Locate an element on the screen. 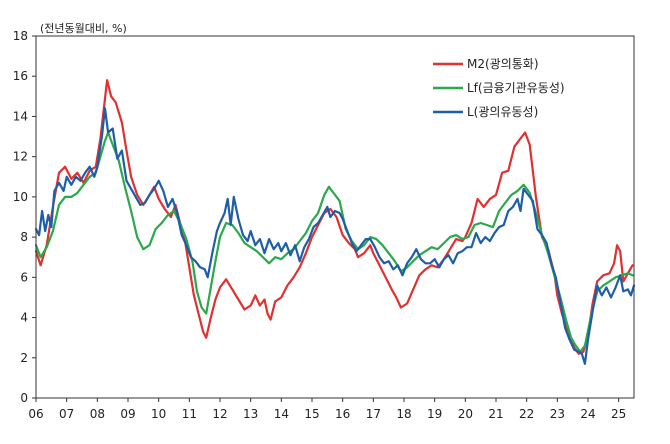  x-tick-label: 09 is located at coordinates (127, 414).